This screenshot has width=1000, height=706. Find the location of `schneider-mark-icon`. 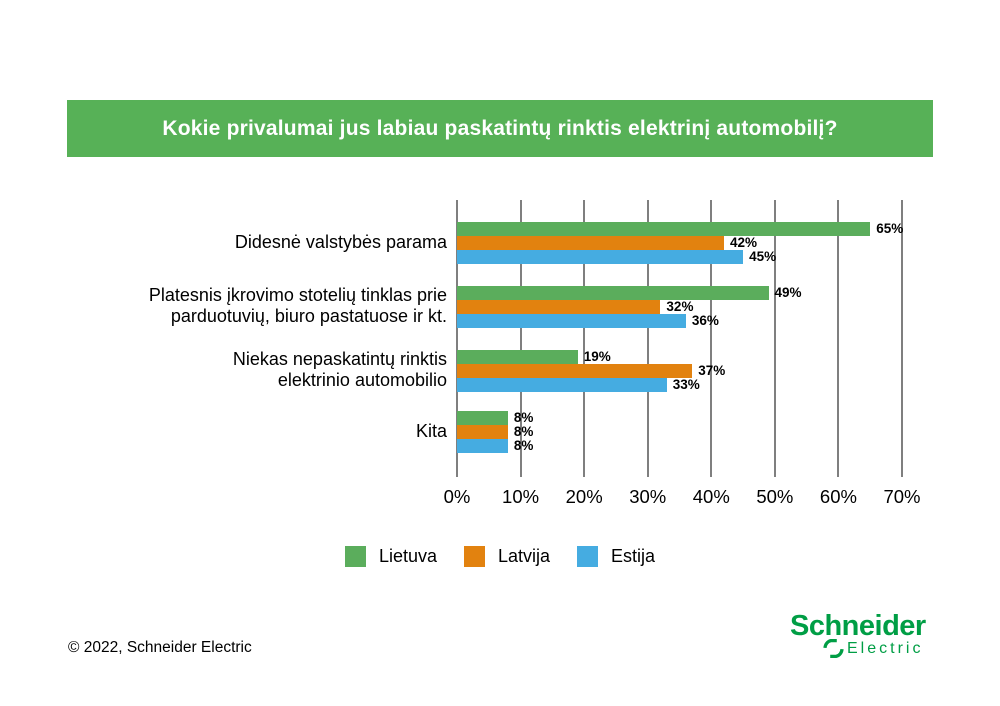

schneider-mark-icon is located at coordinates (833, 648).